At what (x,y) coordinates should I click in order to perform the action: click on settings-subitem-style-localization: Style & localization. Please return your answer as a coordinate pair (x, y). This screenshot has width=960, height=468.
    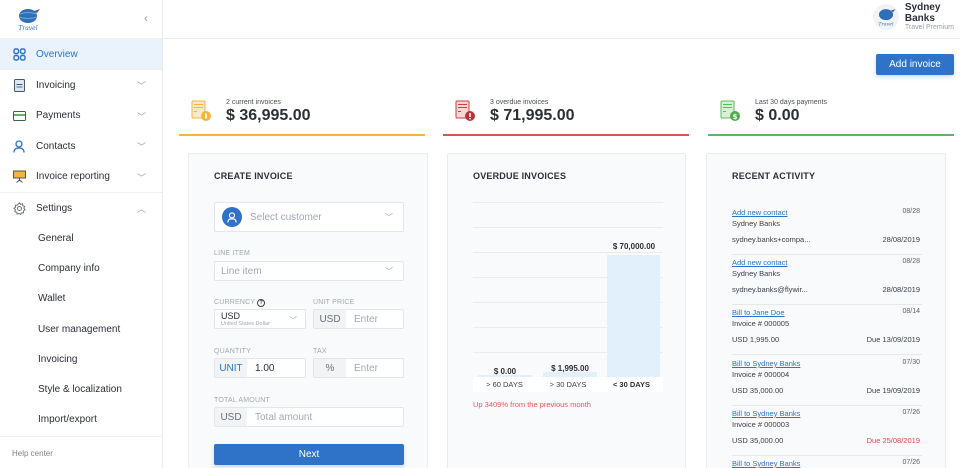
    Looking at the image, I should click on (80, 390).